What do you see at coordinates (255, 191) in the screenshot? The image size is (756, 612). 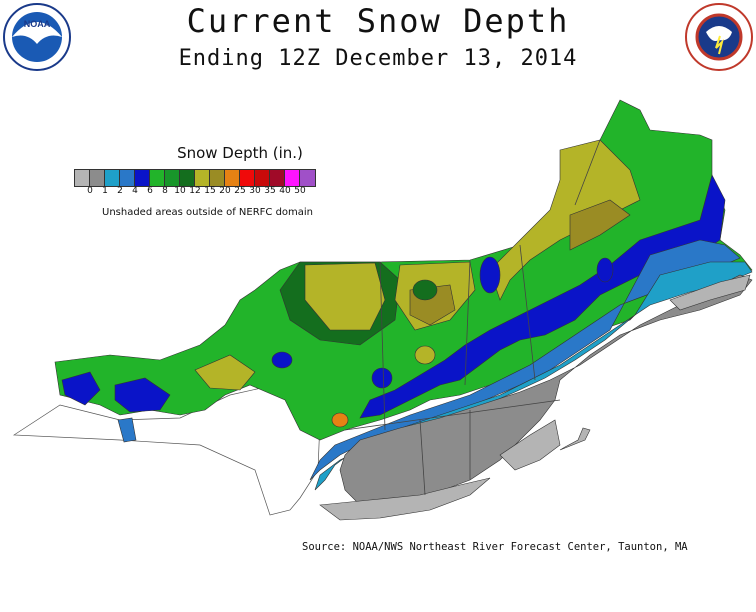 I see `legend-tick-label: 30` at bounding box center [255, 191].